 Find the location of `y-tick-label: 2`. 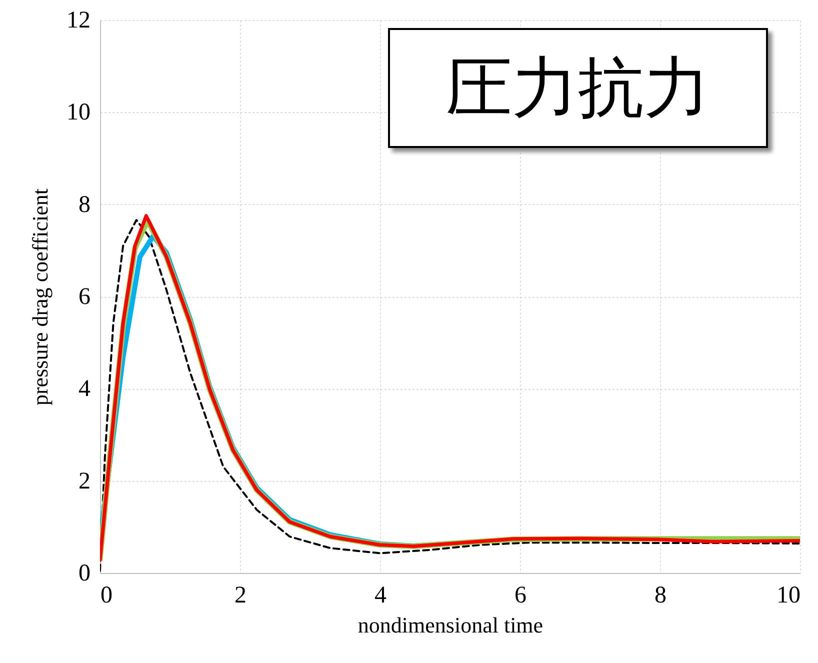

y-tick-label: 2 is located at coordinates (84, 481).